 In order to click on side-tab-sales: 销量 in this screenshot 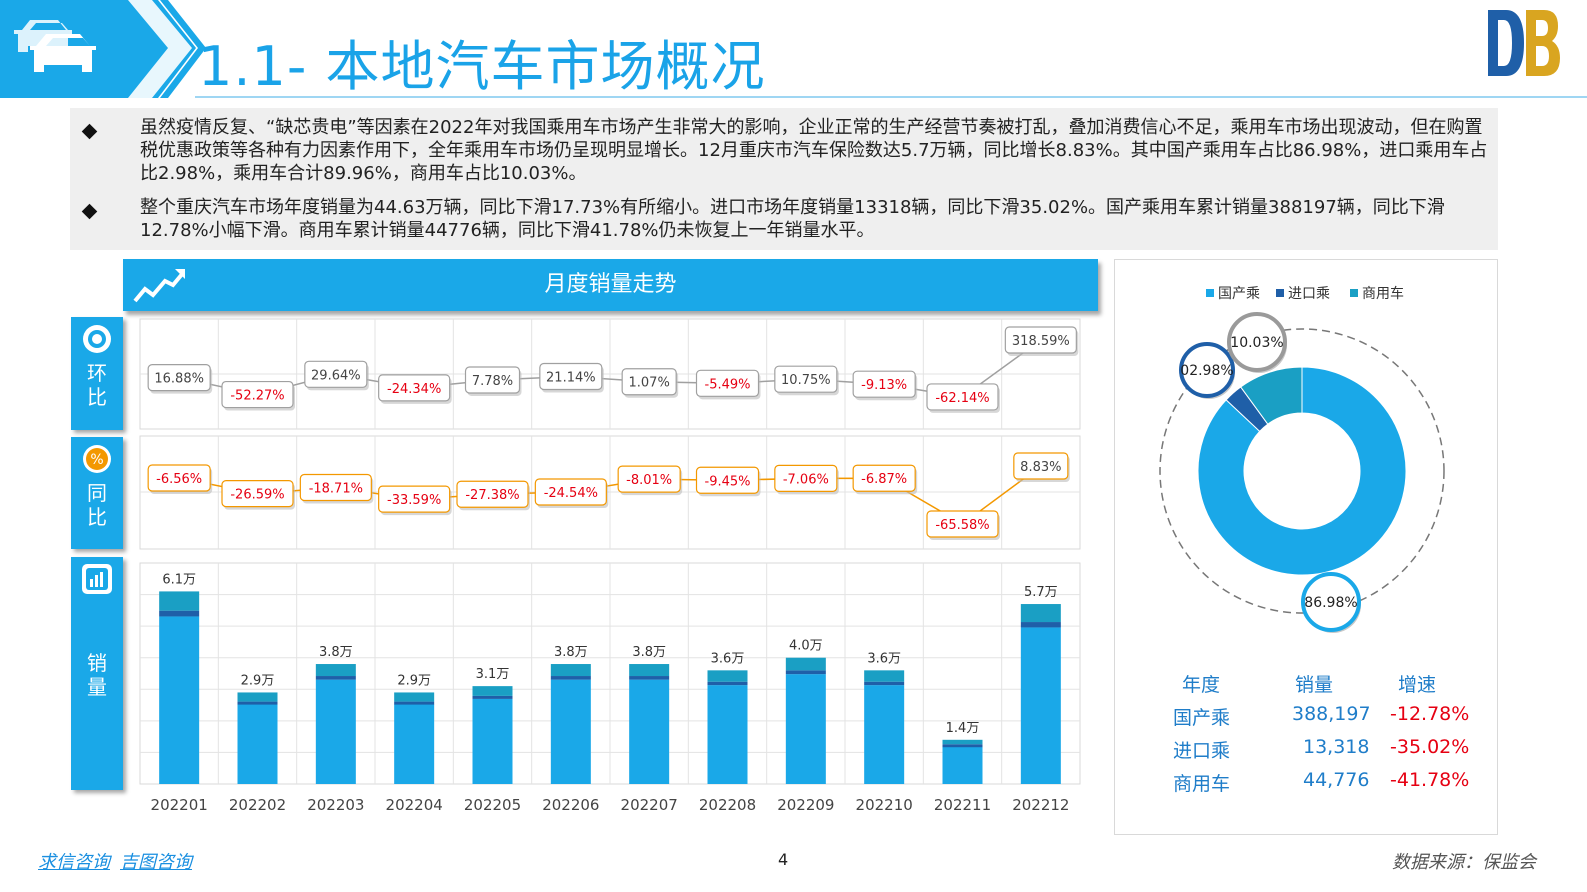, I will do `click(97, 673)`.